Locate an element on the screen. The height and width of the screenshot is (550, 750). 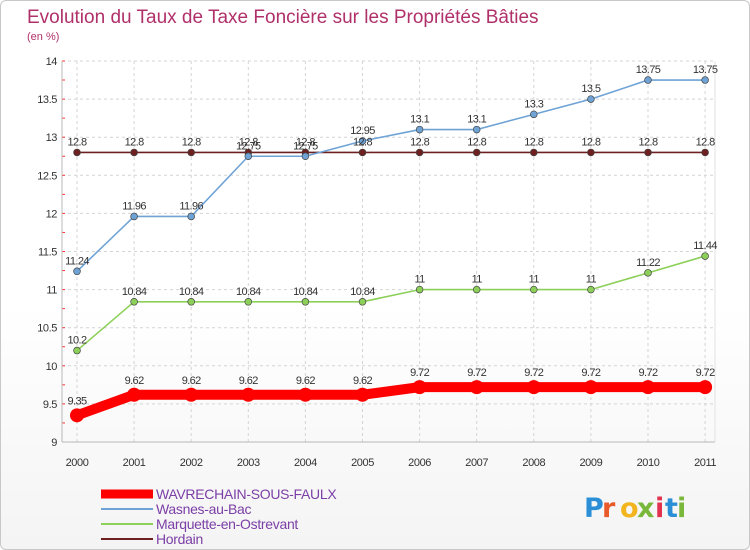
x-tick-label: 2010 is located at coordinates (648, 463).